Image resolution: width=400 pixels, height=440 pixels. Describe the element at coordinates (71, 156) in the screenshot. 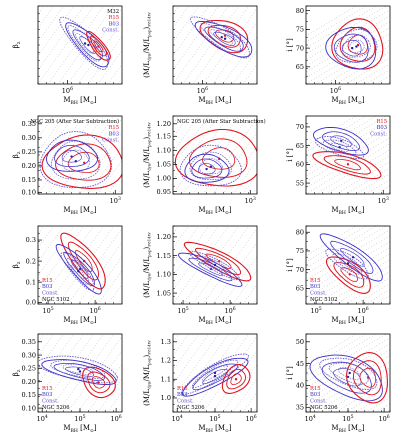

I see `best-fit-point-b03` at that location.